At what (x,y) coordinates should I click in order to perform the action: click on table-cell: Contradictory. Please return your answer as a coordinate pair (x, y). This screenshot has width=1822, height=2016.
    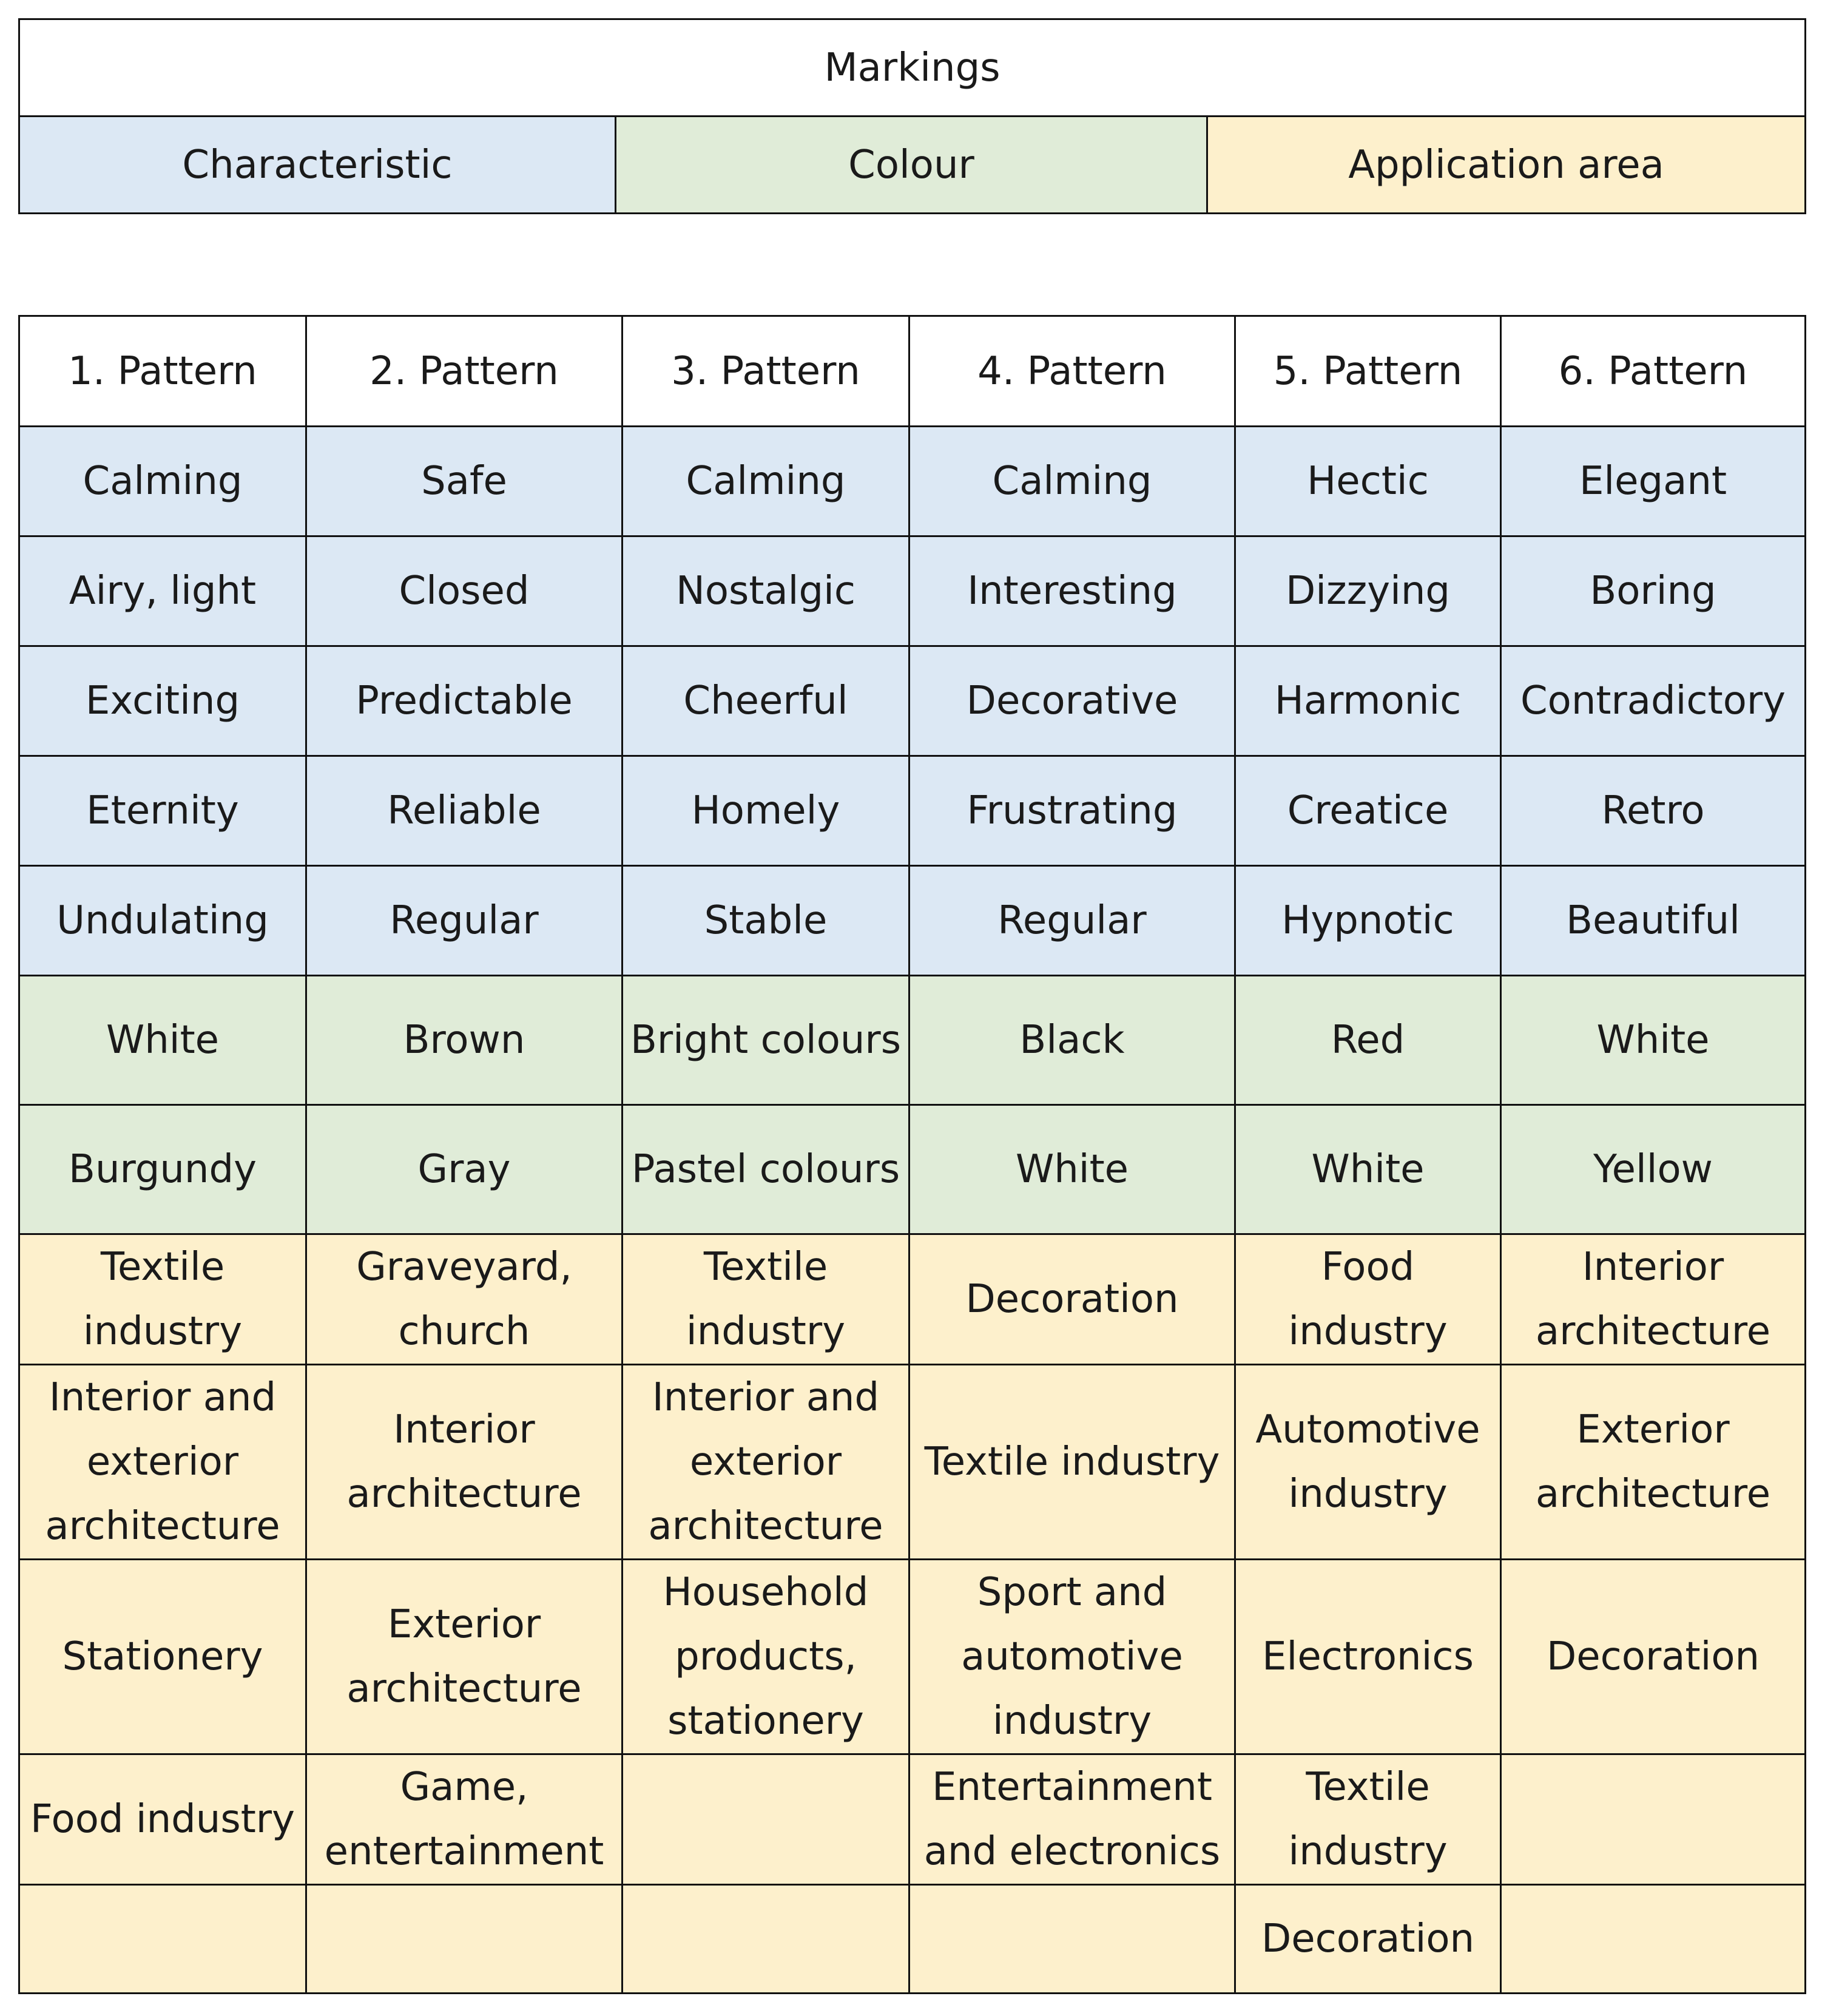
    Looking at the image, I should click on (1653, 701).